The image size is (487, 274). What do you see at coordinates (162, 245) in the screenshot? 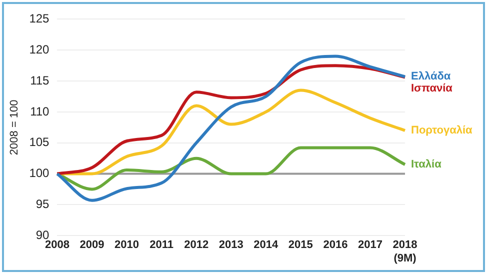
I see `x-tick-label: 2011` at bounding box center [162, 245].